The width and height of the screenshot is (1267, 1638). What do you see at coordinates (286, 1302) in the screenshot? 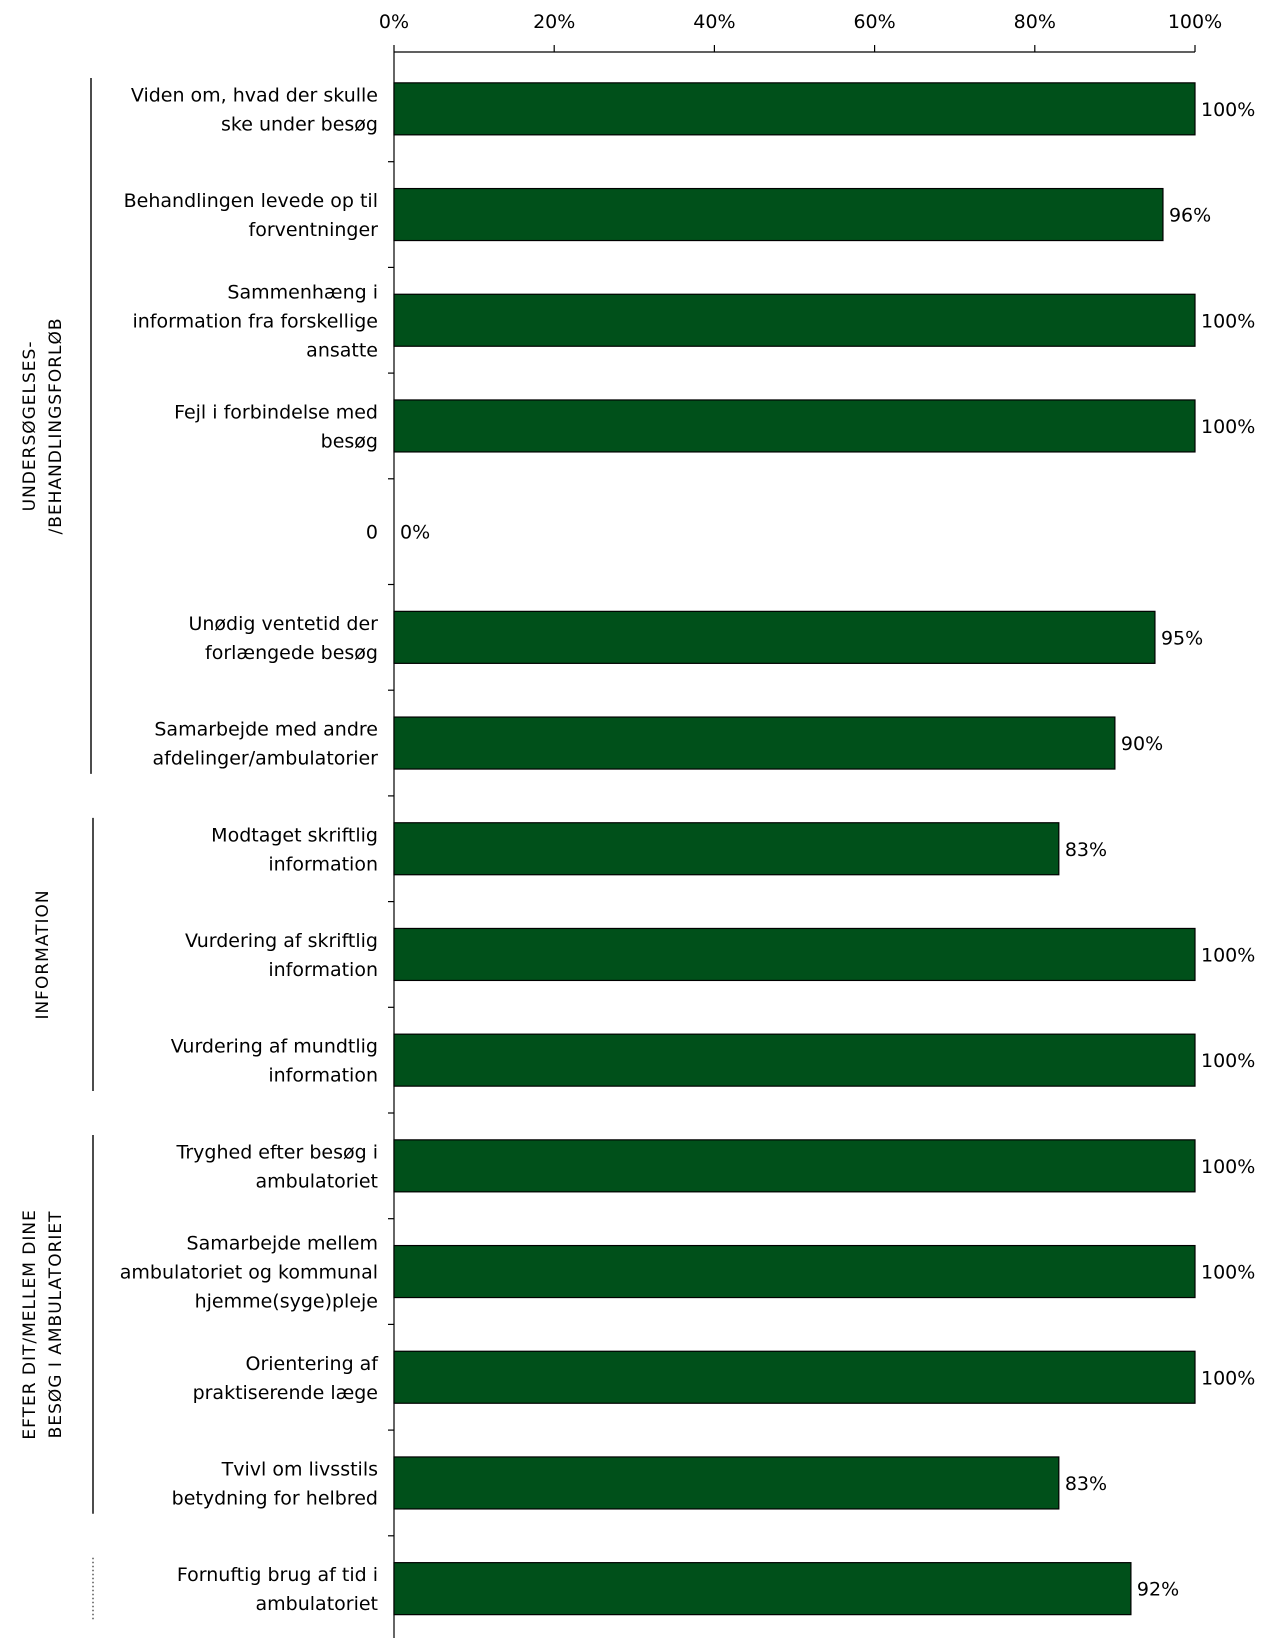
I see `category-label: hjemme(syge)pleje` at bounding box center [286, 1302].